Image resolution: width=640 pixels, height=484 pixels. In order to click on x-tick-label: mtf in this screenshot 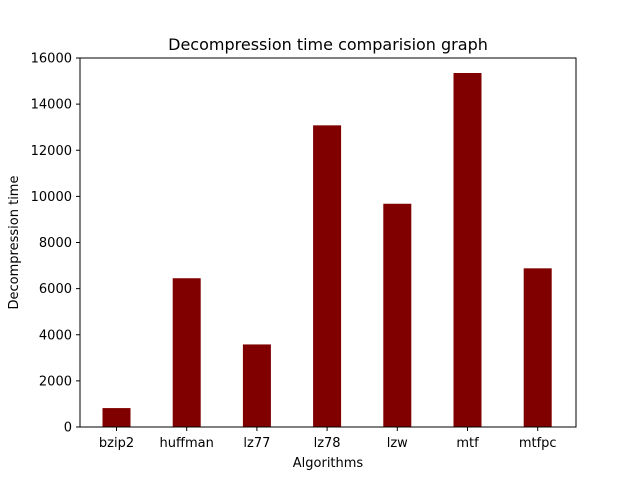, I will do `click(467, 443)`.